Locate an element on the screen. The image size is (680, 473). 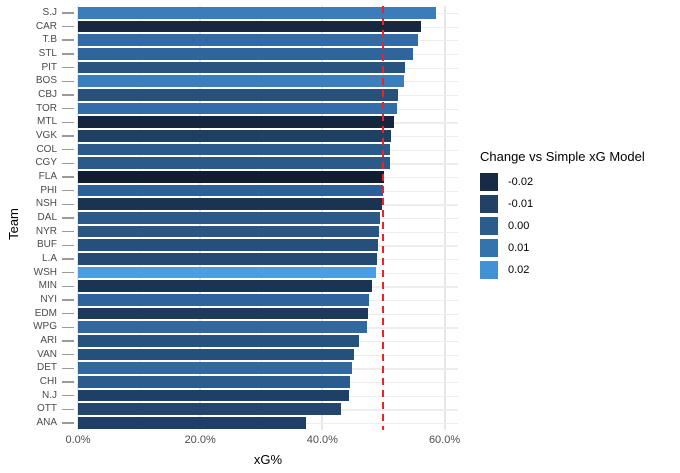
bar-wpg is located at coordinates (222, 327).